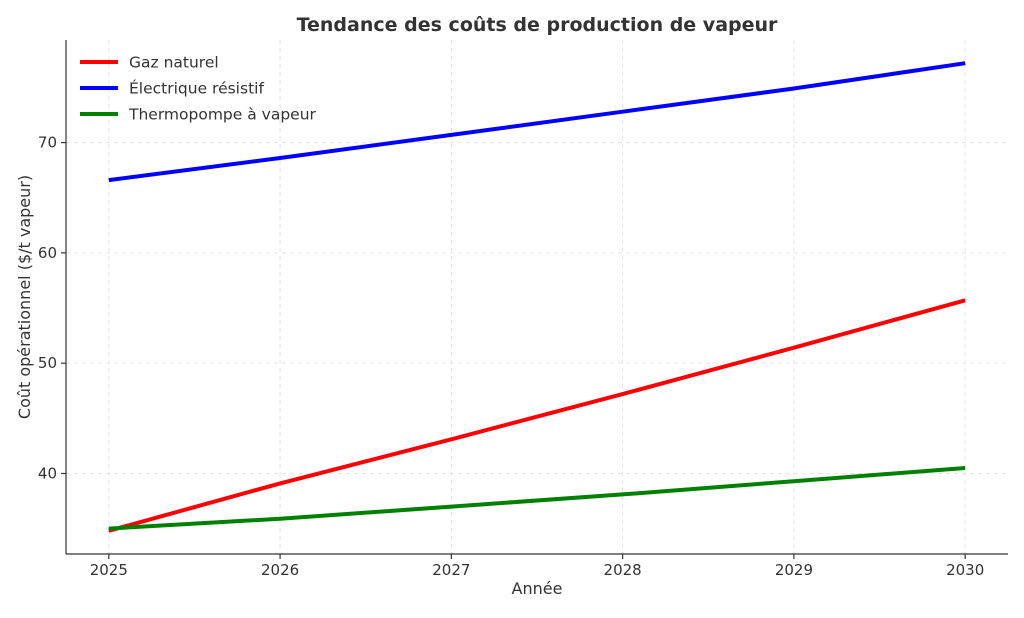  Describe the element at coordinates (280, 570) in the screenshot. I see `x-tick-label: 2026` at that location.